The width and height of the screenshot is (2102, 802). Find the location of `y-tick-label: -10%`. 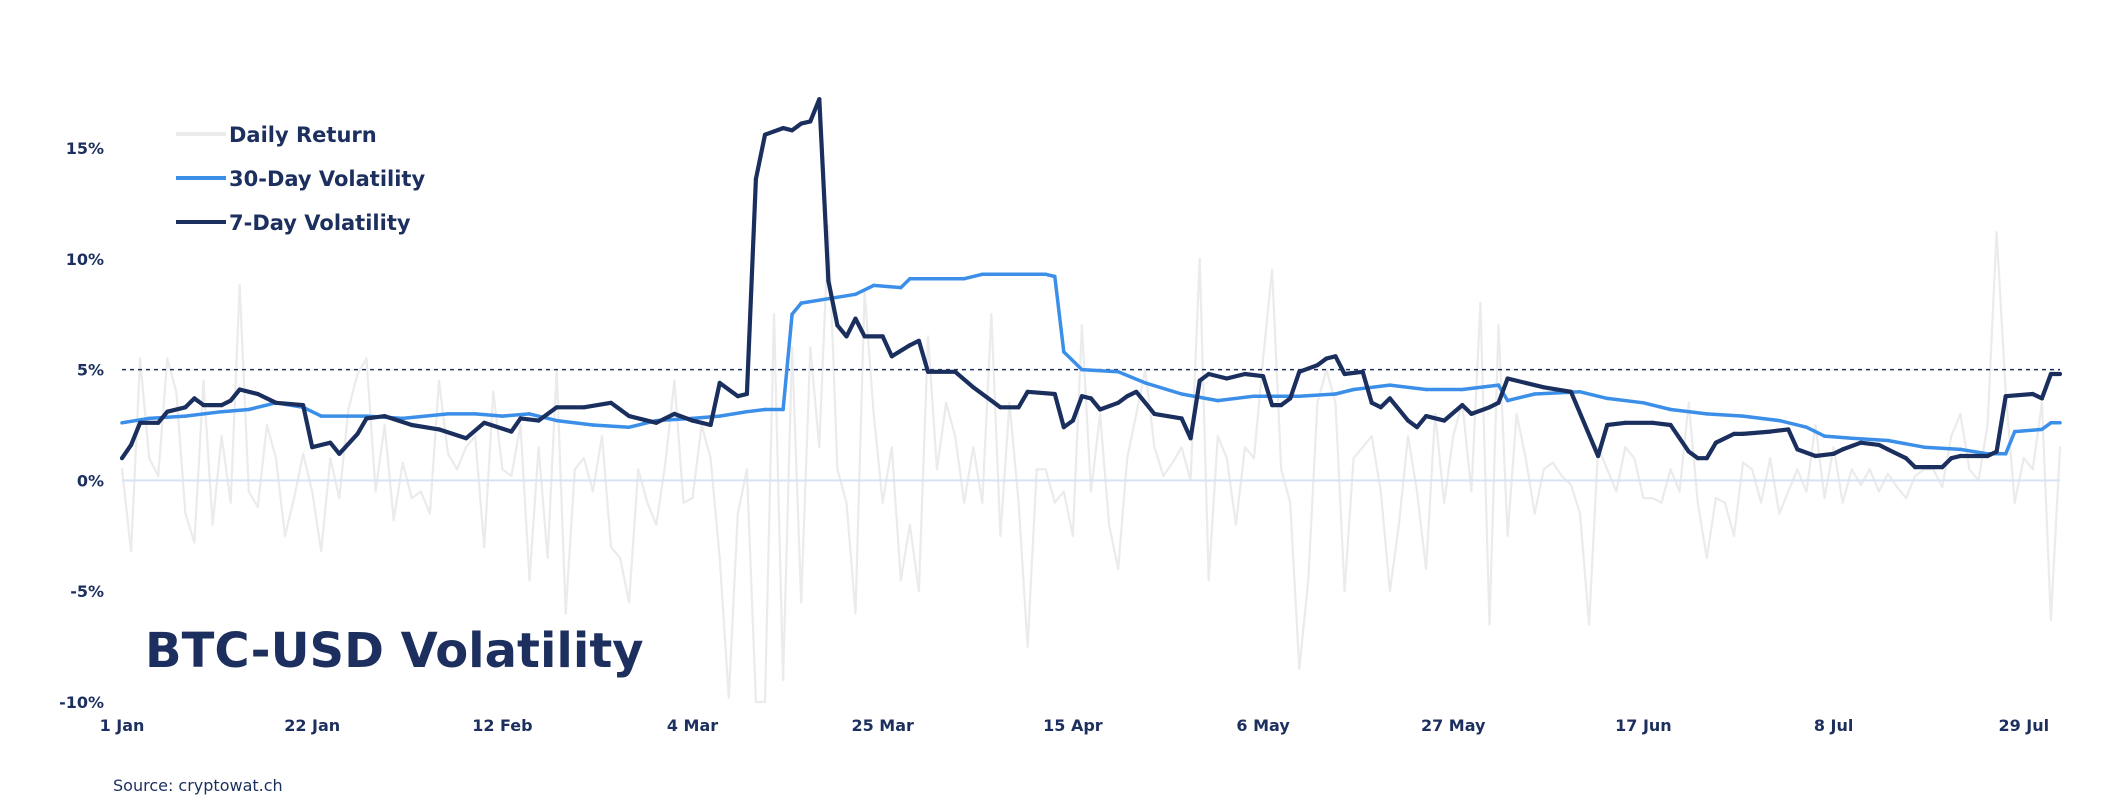

y-tick-label: -10% is located at coordinates (81, 702).